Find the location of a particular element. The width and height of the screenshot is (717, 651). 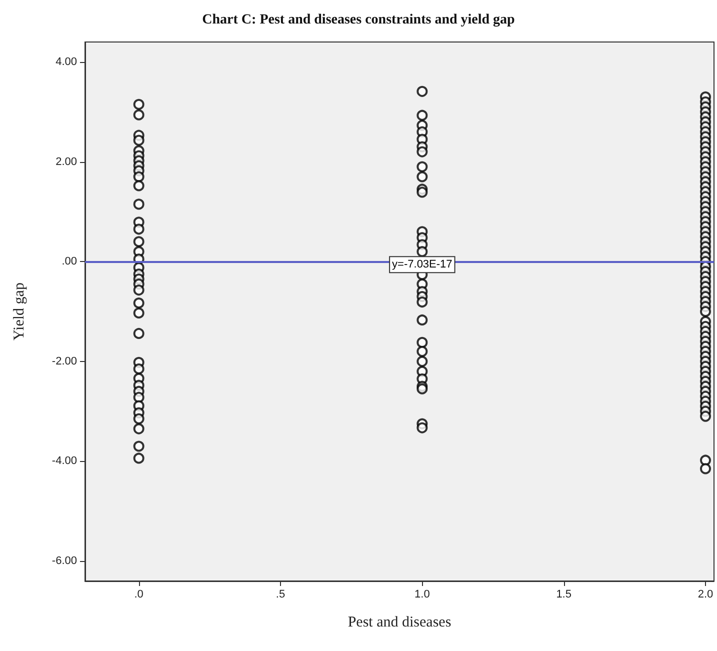

y-axis-title: Yield gap is located at coordinates (20, 311).